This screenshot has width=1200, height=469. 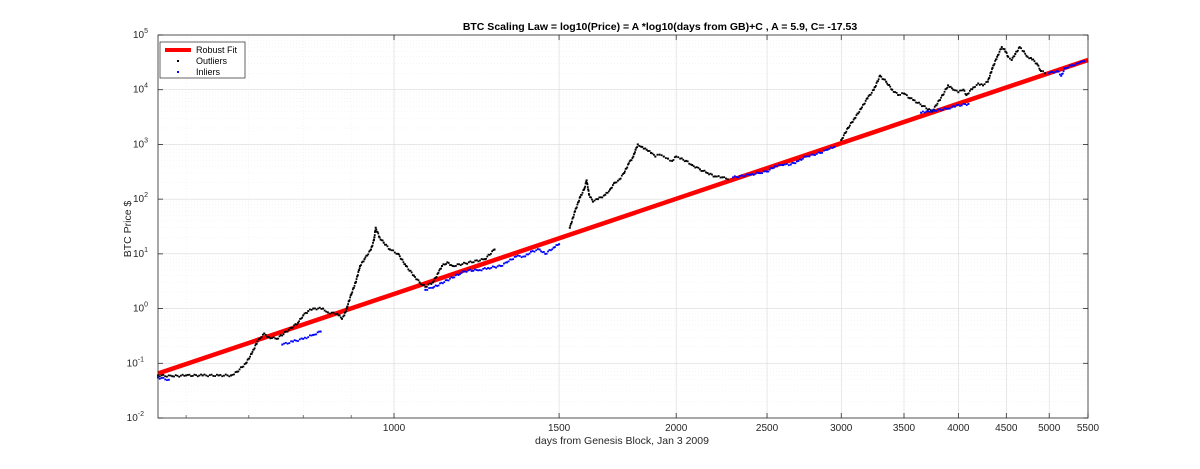 What do you see at coordinates (135, 362) in the screenshot?
I see `y-tick-label: 10⁻¹` at bounding box center [135, 362].